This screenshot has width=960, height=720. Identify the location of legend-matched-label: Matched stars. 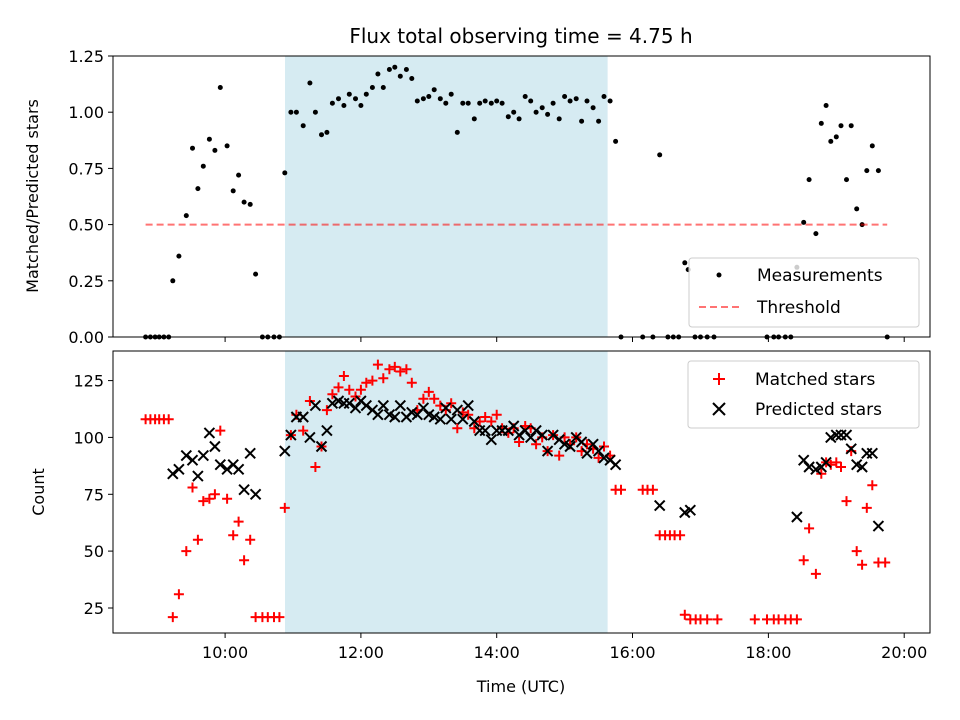
(815, 380).